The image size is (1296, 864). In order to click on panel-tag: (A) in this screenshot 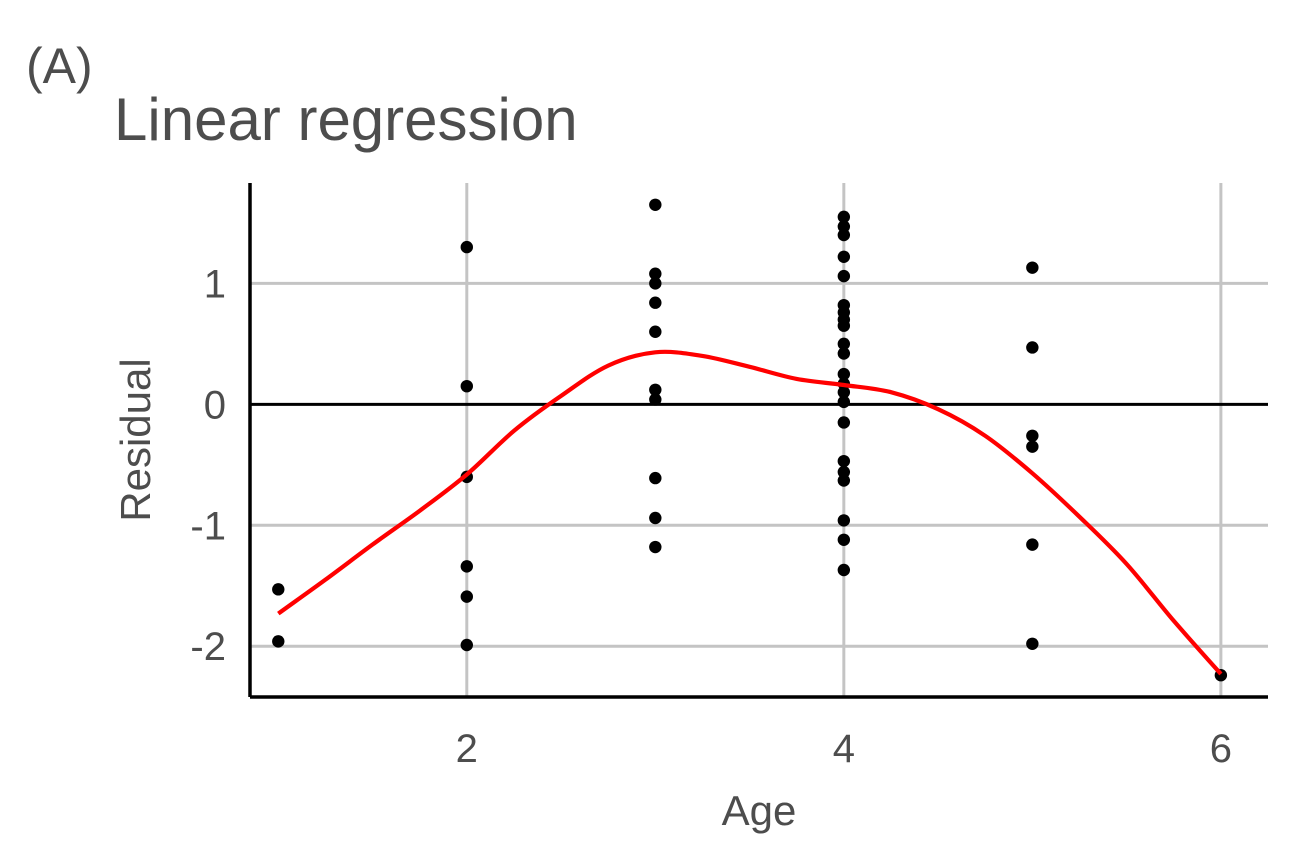, I will do `click(59, 66)`.